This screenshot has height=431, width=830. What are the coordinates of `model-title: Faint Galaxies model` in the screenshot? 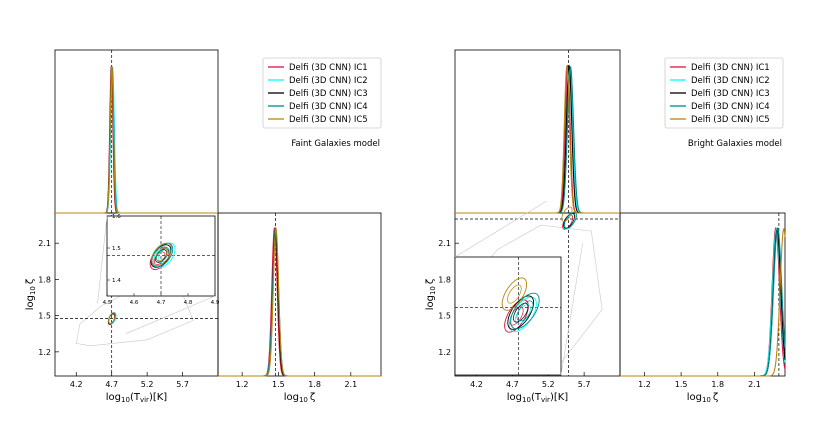 It's located at (335, 144).